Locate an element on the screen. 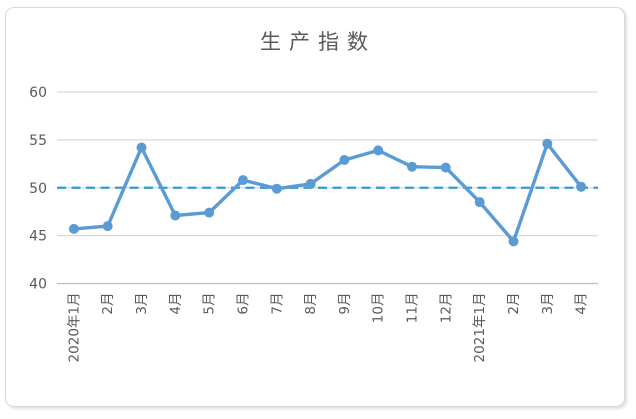 The height and width of the screenshot is (419, 636). x-axis-label-9月: 9月 is located at coordinates (345, 304).